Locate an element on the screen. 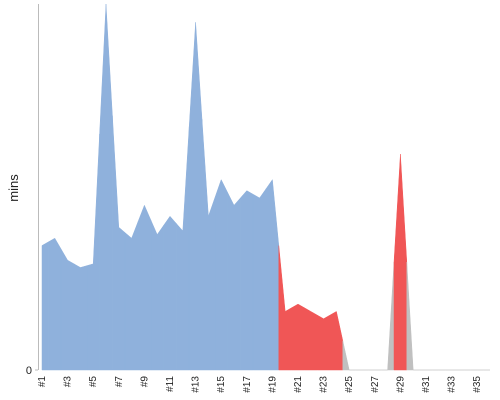  x-tick-label: #23 is located at coordinates (324, 384).